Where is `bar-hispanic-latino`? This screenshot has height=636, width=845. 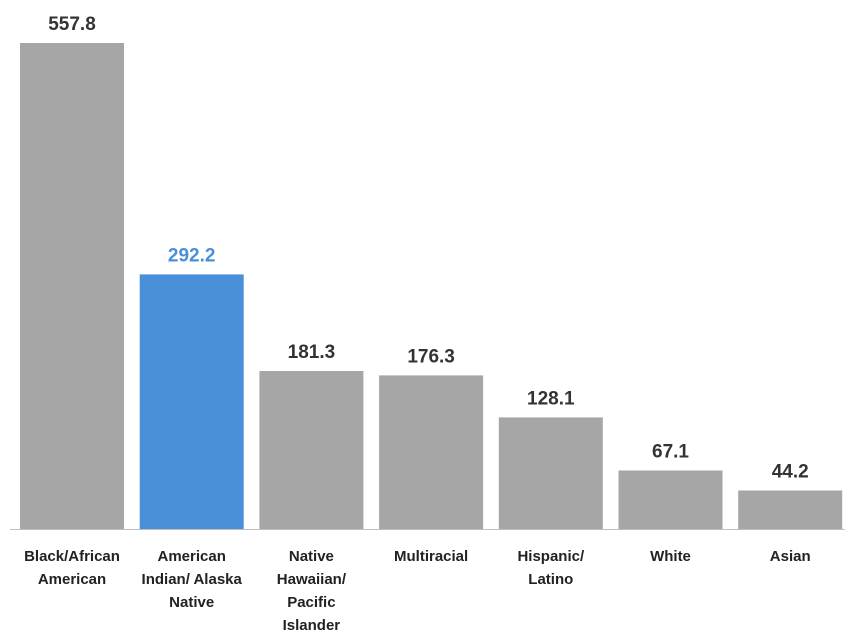 bar-hispanic-latino is located at coordinates (550, 473).